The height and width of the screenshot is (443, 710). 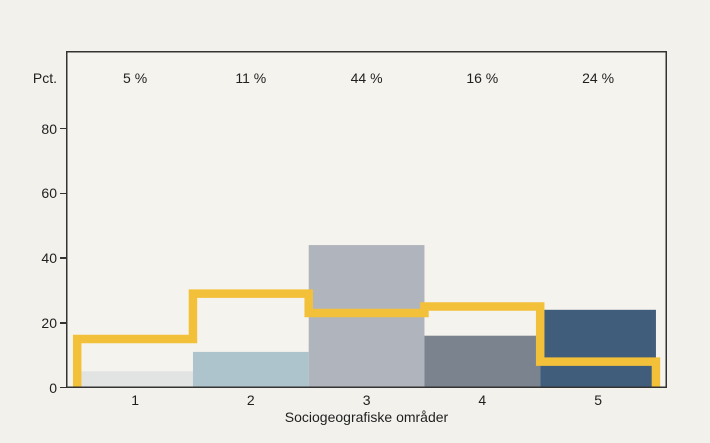 I want to click on x-tick-label-2: 2, so click(x=250, y=400).